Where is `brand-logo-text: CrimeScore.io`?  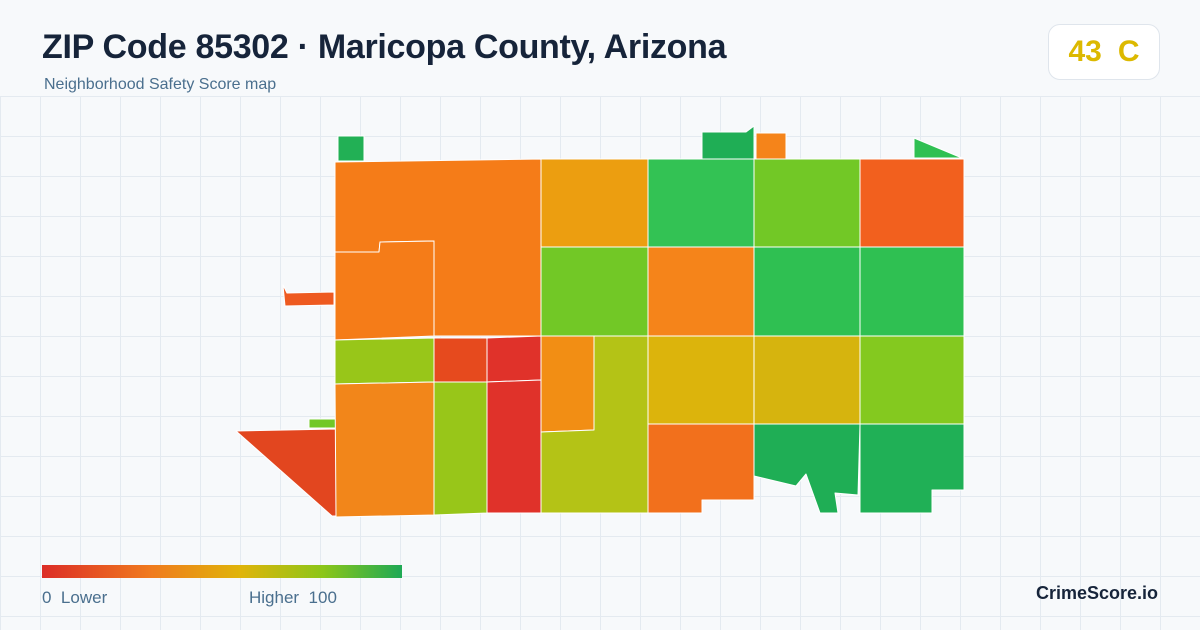 brand-logo-text: CrimeScore.io is located at coordinates (1097, 593).